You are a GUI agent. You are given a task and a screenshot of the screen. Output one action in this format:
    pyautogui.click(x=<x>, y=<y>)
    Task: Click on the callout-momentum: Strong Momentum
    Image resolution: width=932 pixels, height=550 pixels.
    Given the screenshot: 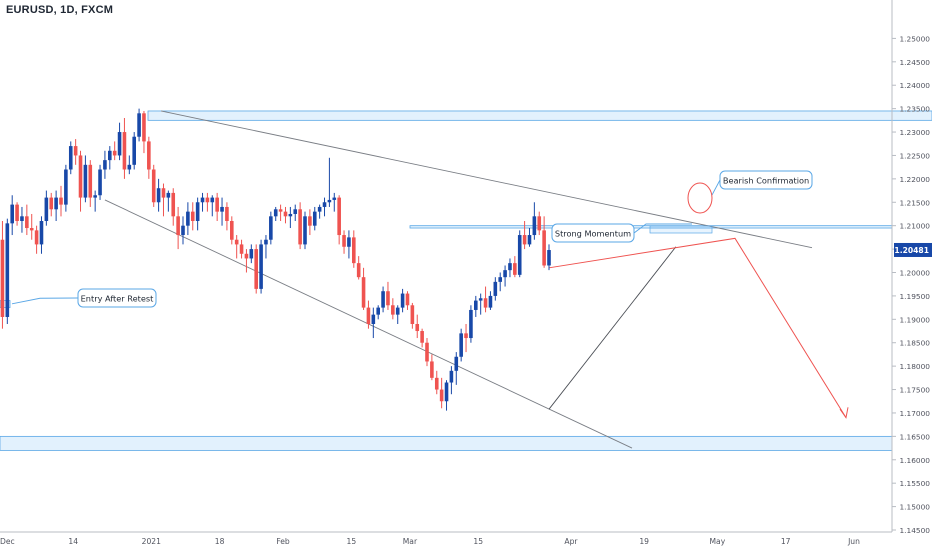 What is the action you would take?
    pyautogui.click(x=621, y=233)
    